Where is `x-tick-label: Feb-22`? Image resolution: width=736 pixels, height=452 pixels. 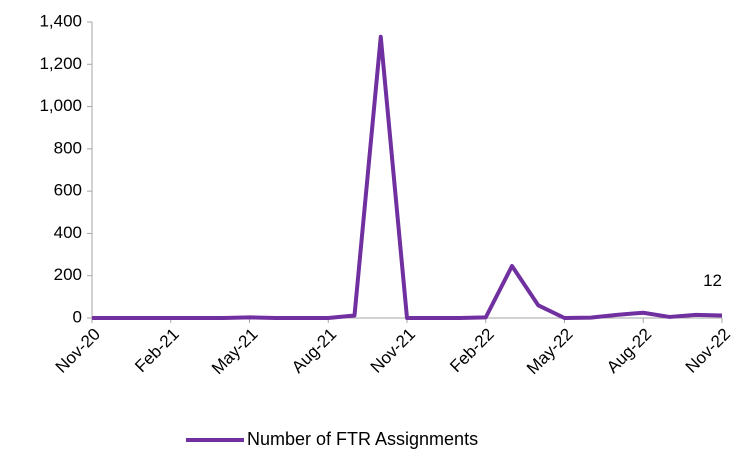
x-tick-label: Feb-22 is located at coordinates (472, 351).